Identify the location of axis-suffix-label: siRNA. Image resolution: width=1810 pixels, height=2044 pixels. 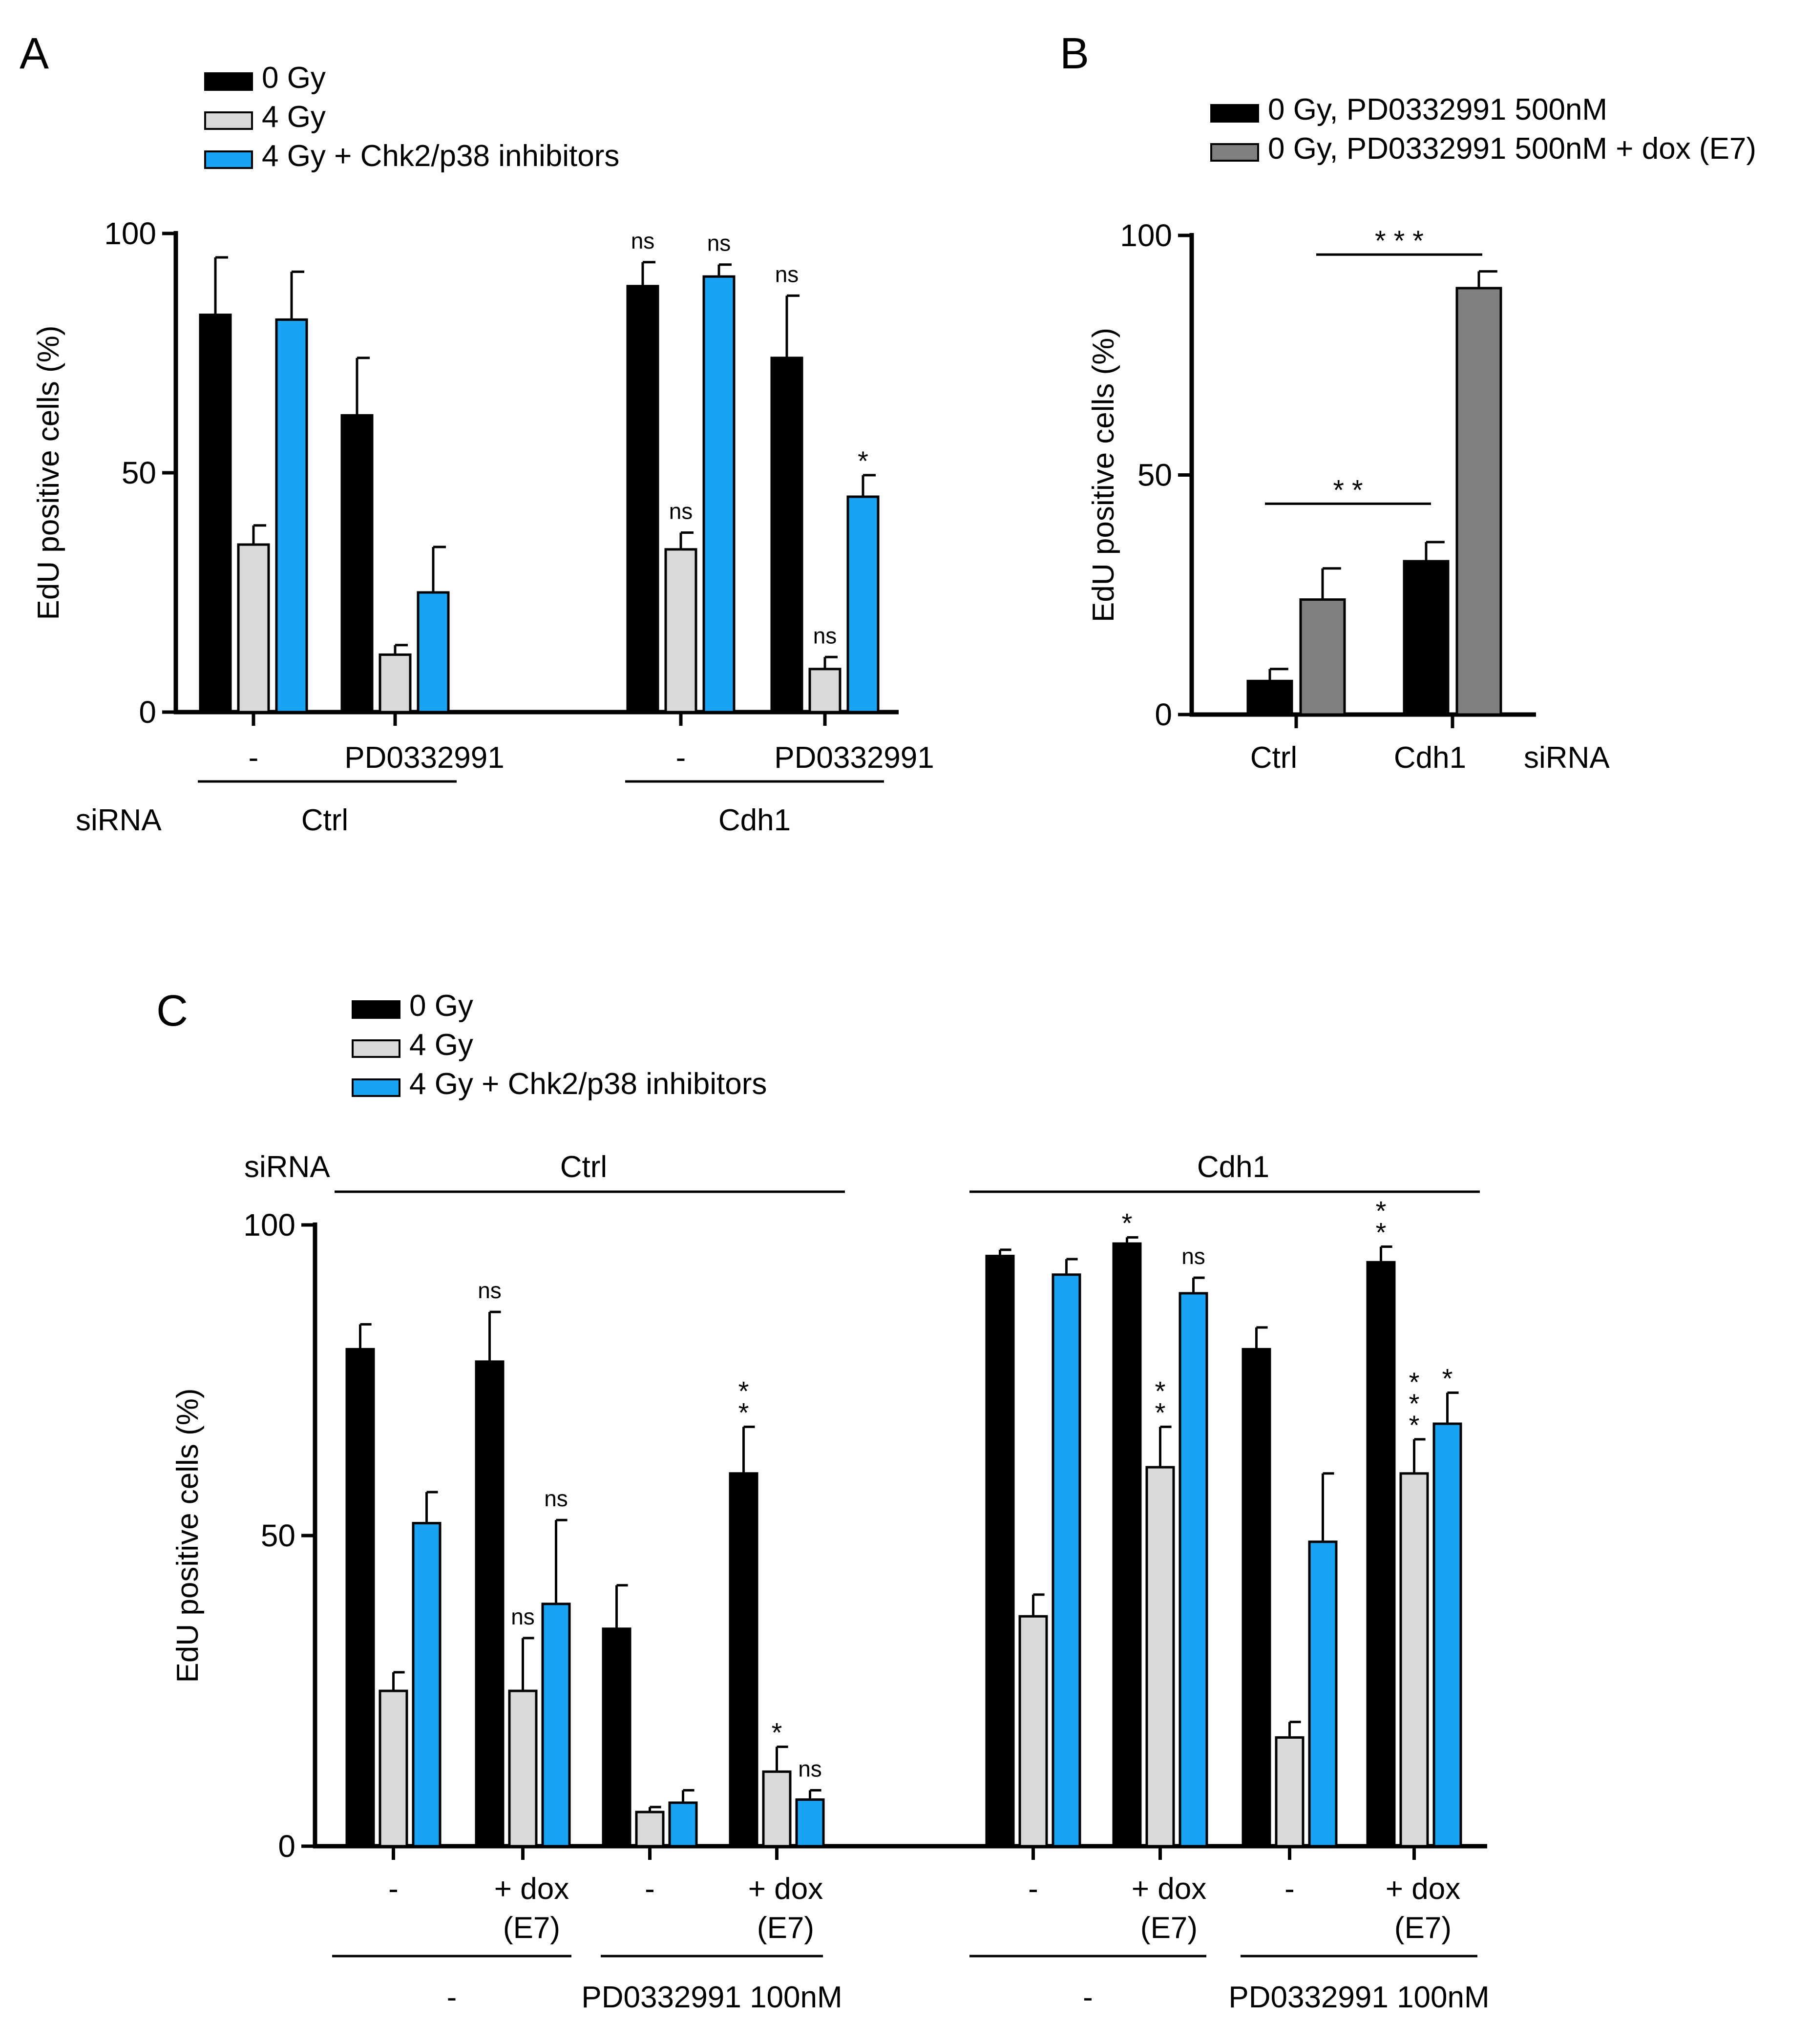
(1567, 758).